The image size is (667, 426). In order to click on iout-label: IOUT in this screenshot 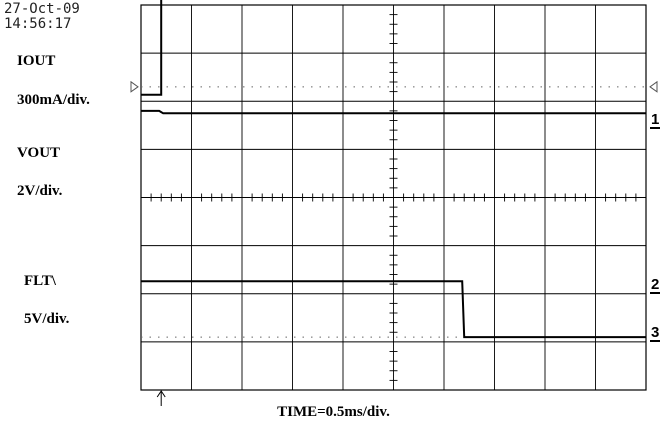, I will do `click(36, 61)`.